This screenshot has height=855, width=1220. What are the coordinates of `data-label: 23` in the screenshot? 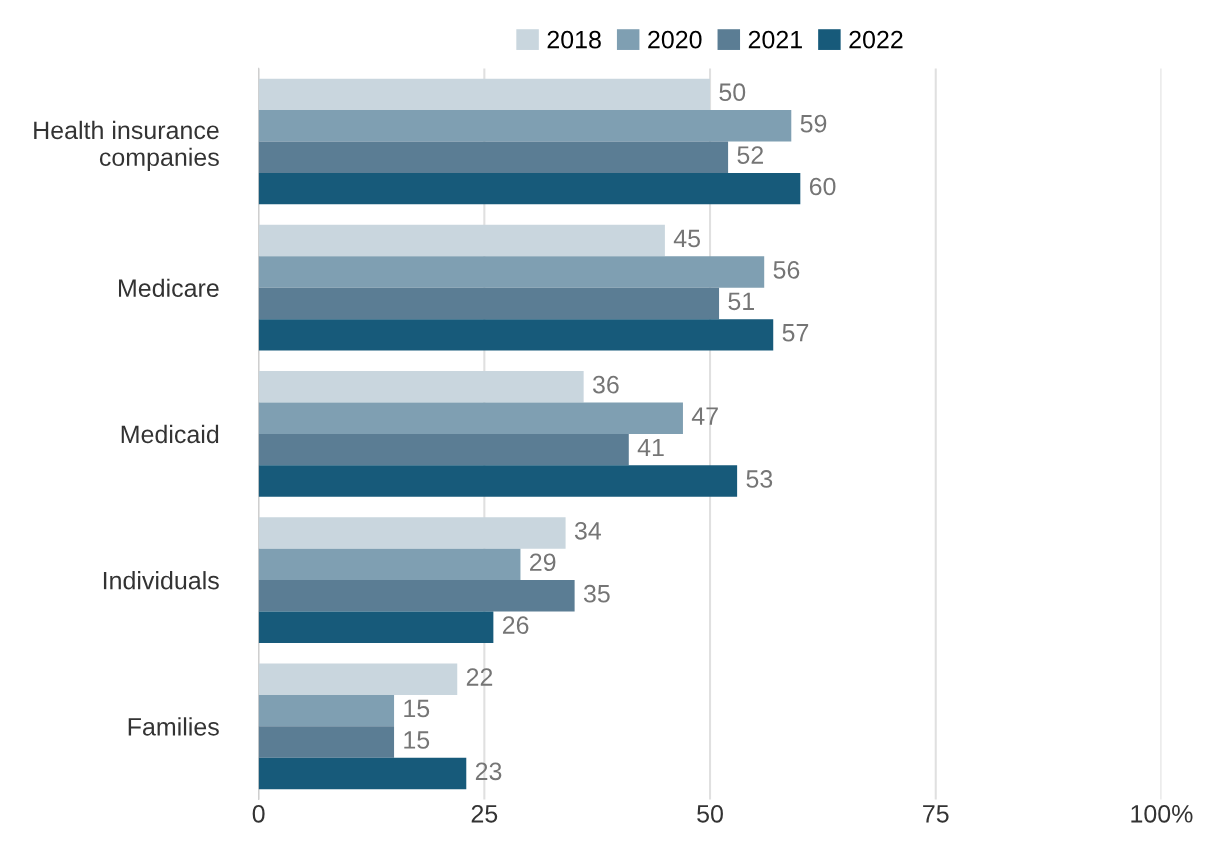 It's located at (488, 771).